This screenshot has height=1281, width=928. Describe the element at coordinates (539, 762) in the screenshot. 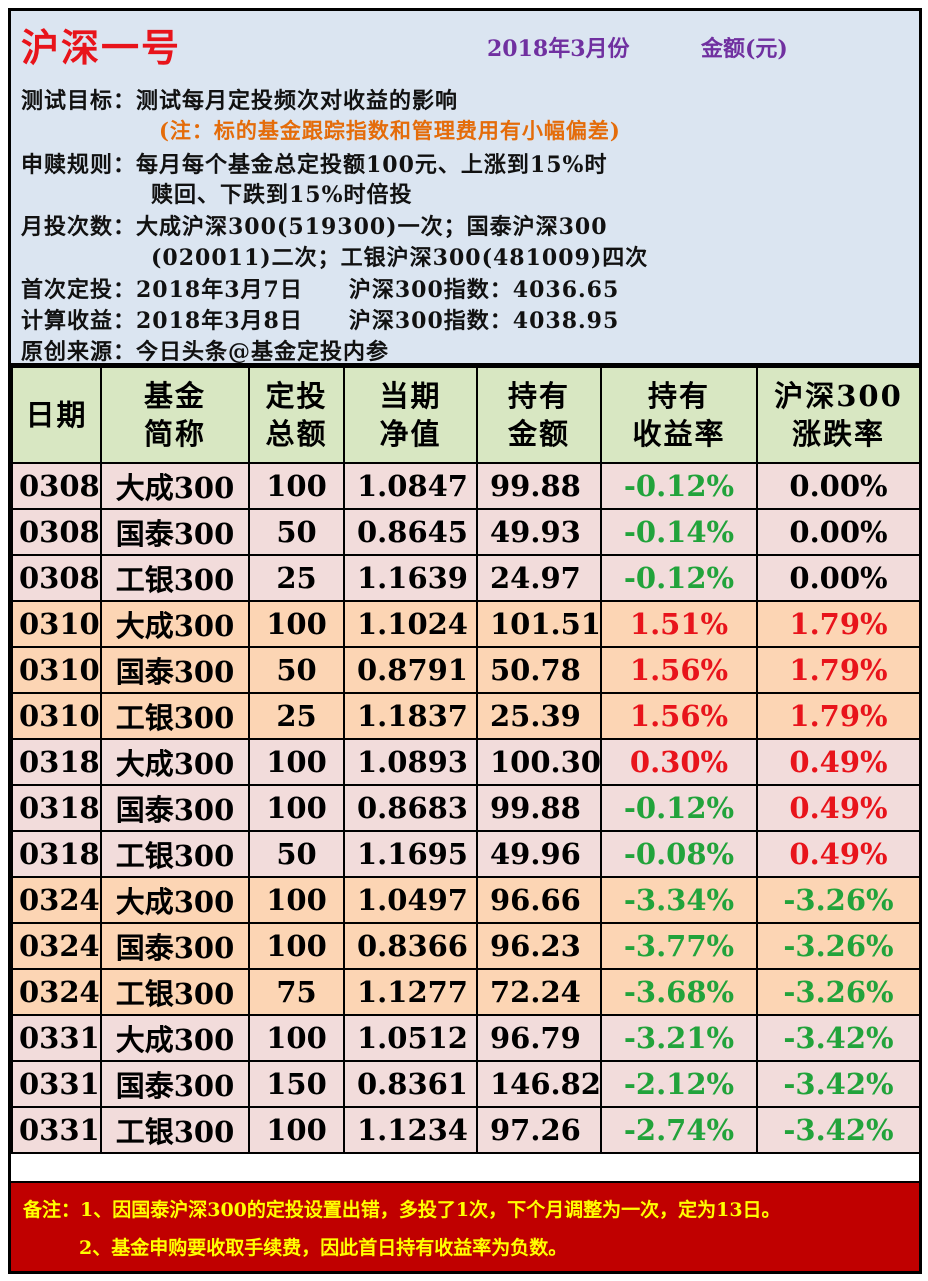

I see `cell-holding: 100.30` at that location.